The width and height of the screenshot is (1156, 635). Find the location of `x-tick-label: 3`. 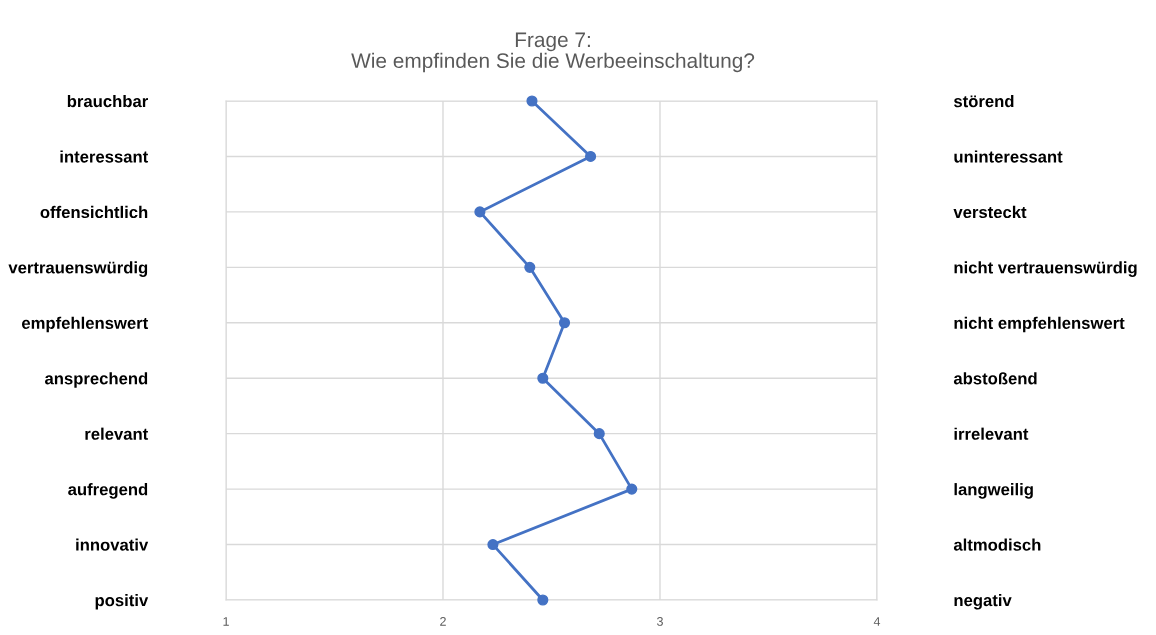

x-tick-label: 3 is located at coordinates (660, 621).